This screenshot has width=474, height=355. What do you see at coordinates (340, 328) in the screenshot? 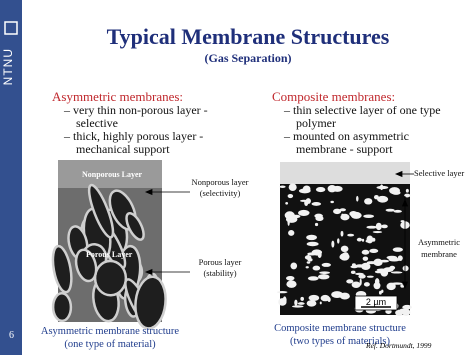
I see `caption: Composite membrane structure` at bounding box center [340, 328].